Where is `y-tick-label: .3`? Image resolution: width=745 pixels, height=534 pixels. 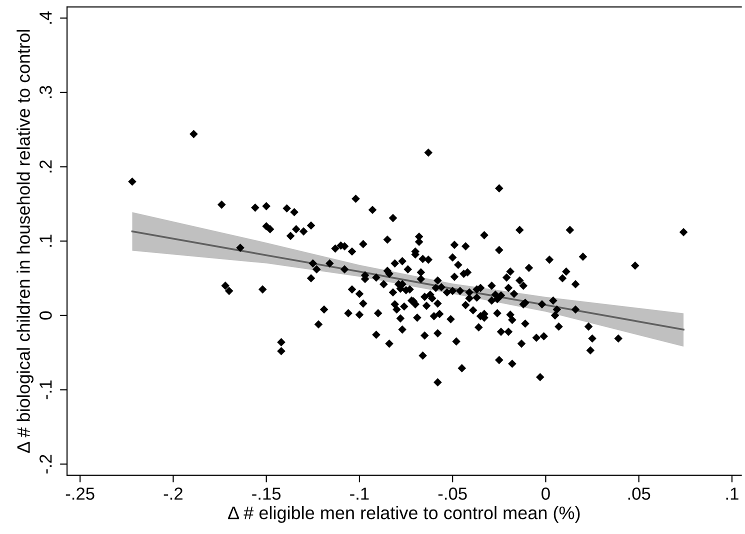 y-tick-label: .3 is located at coordinates (46, 92).